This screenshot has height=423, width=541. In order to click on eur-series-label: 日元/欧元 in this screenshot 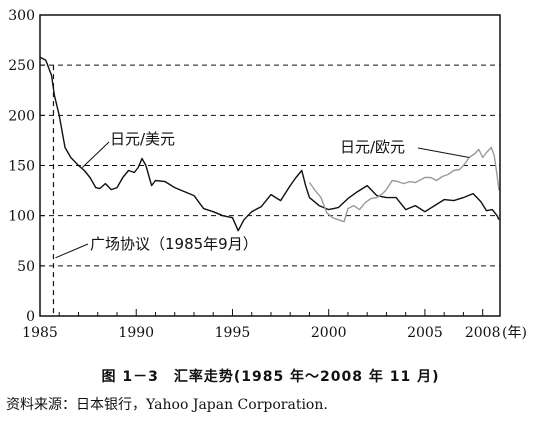, I will do `click(372, 147)`.